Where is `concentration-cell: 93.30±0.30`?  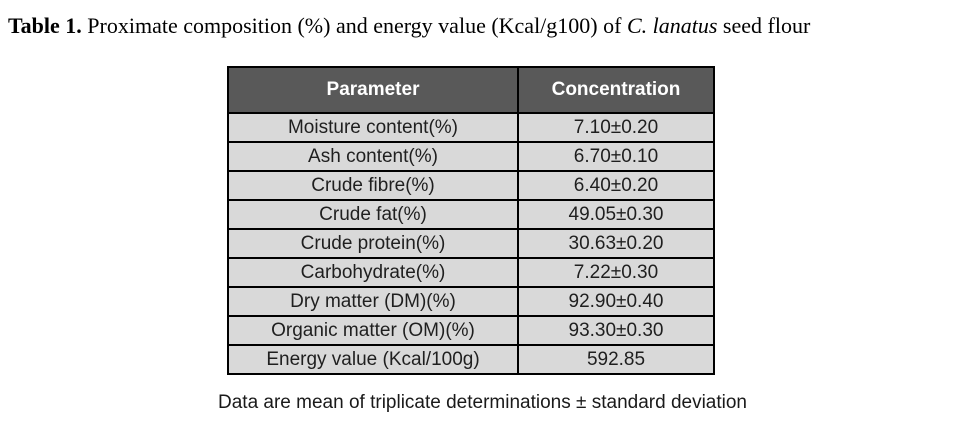 concentration-cell: 93.30±0.30 is located at coordinates (616, 330).